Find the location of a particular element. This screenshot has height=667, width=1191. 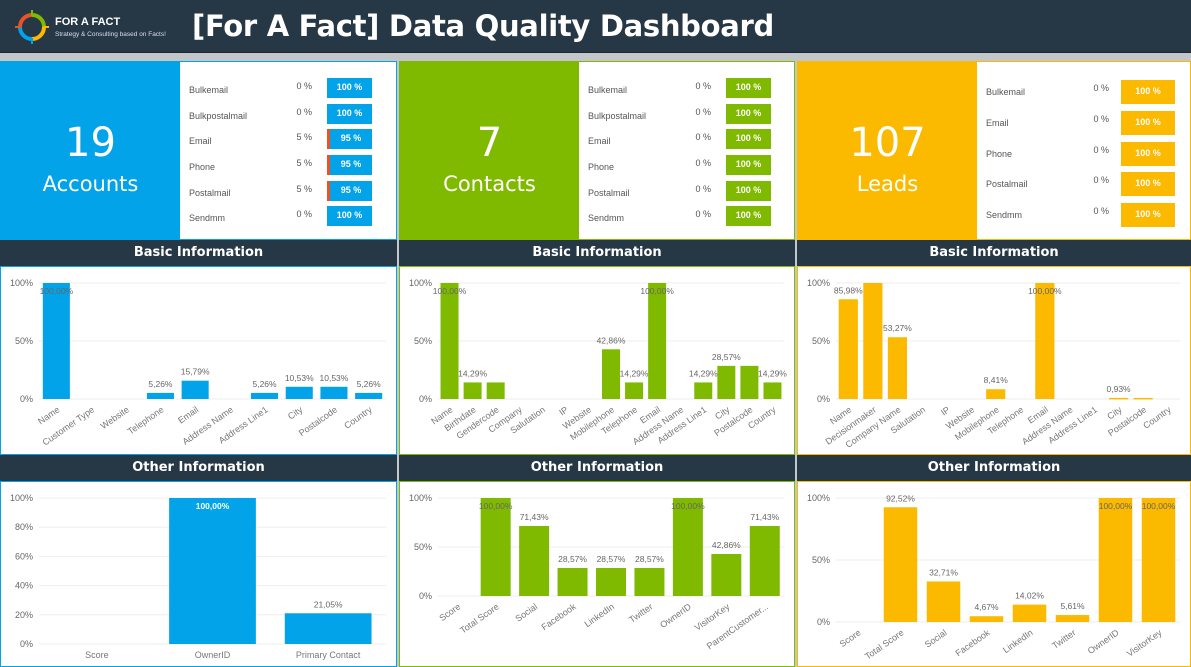

x-tick-label: OwnerID is located at coordinates (1103, 641).